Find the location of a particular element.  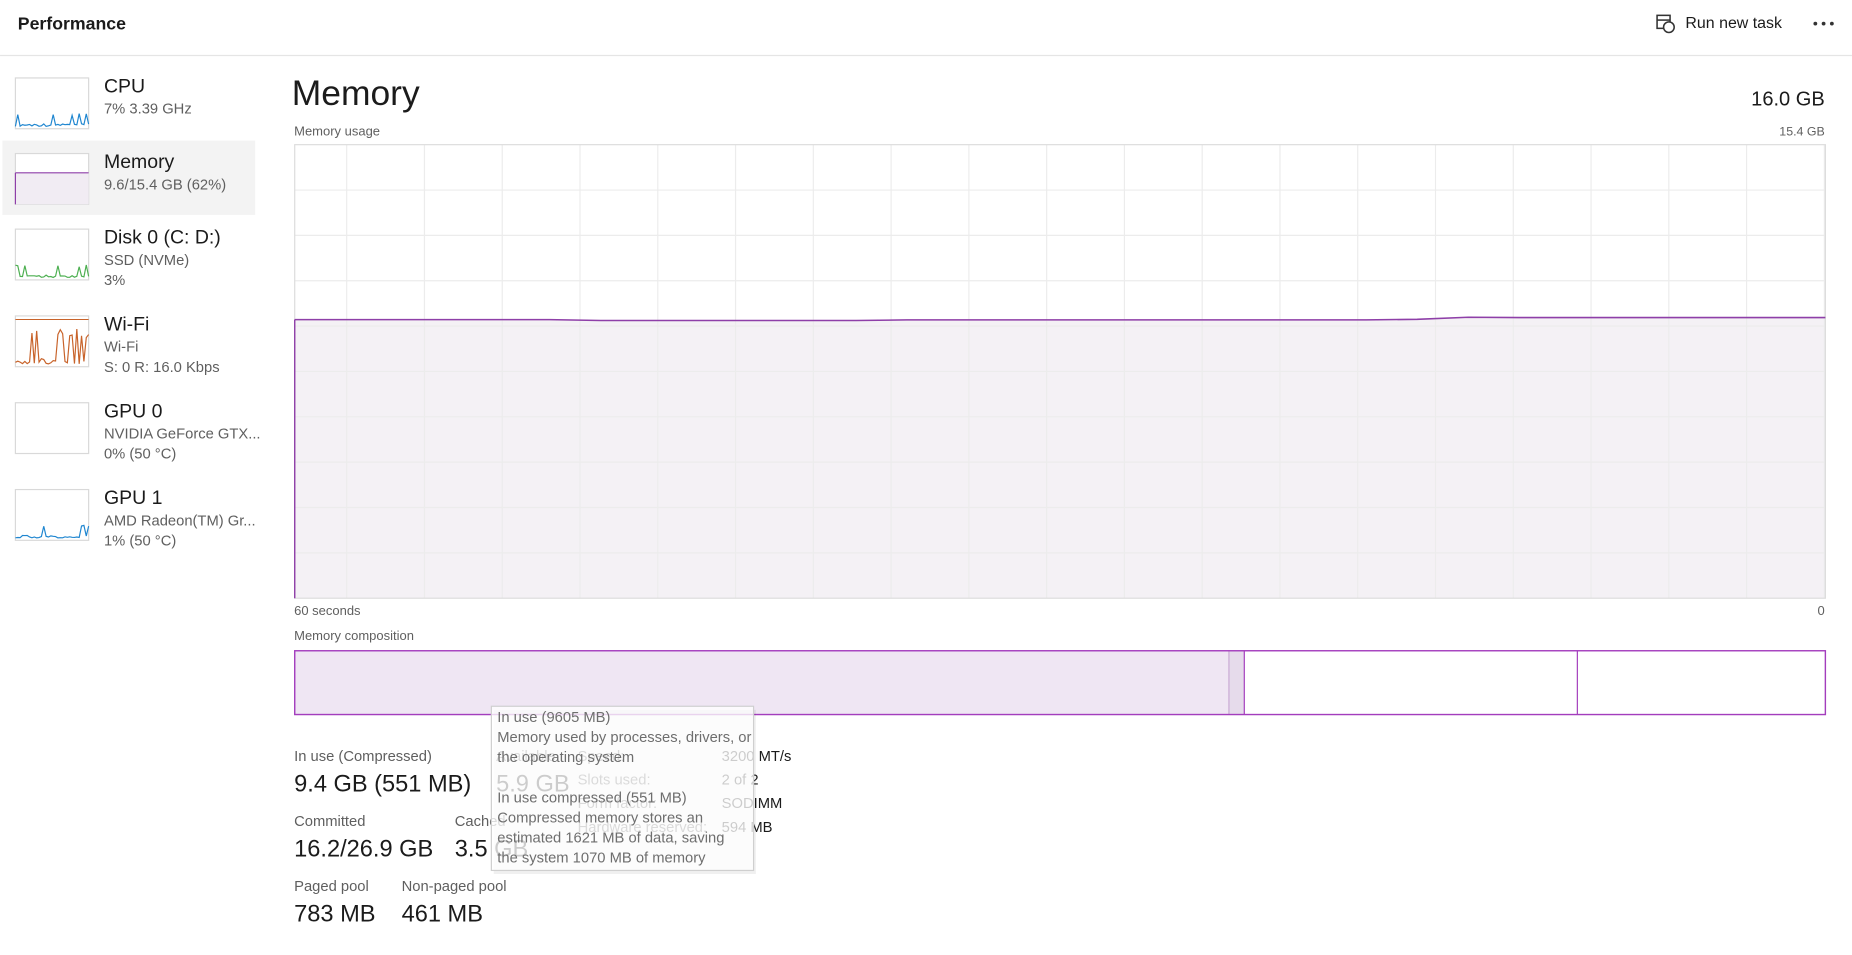

stat-label: In use (Compressed) is located at coordinates (363, 757).